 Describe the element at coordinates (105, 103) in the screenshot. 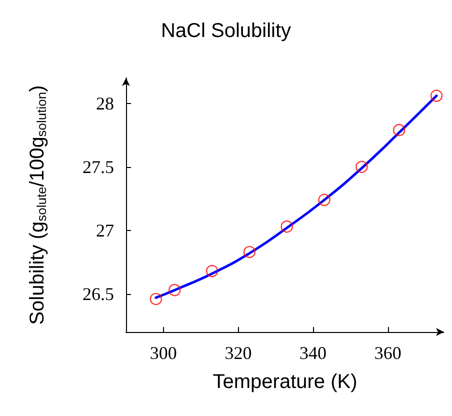

I see `y-tick-label: 28` at that location.